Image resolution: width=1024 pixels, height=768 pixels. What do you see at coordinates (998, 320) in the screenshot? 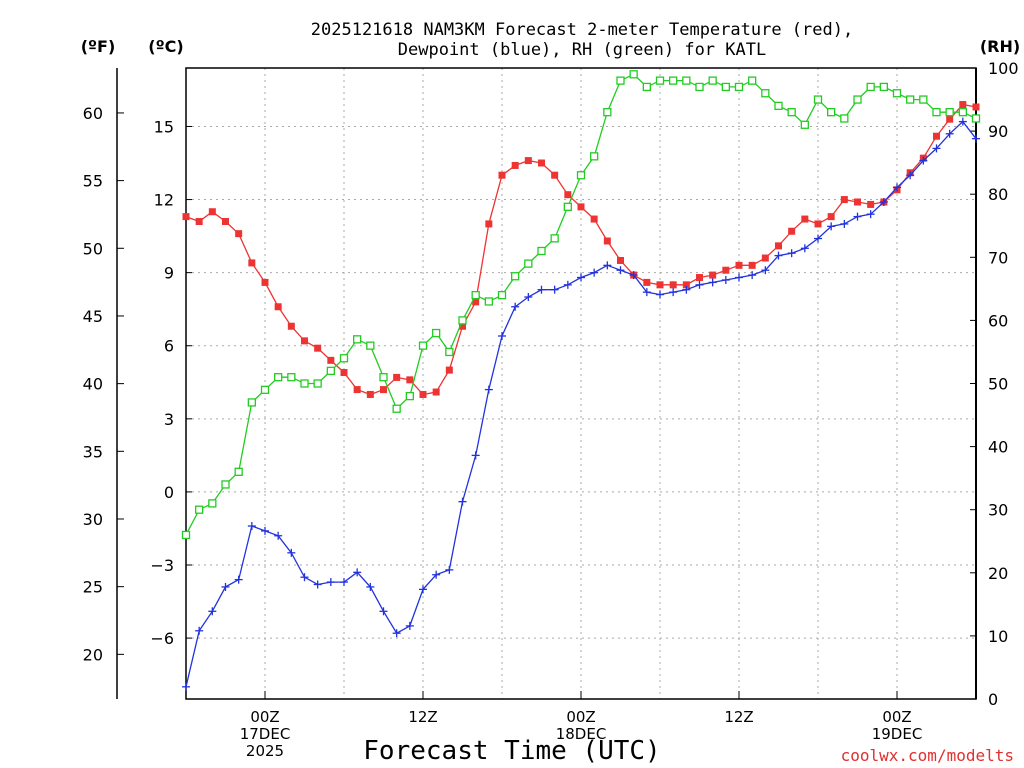
I see `rh-tick-label: 60` at bounding box center [998, 320].